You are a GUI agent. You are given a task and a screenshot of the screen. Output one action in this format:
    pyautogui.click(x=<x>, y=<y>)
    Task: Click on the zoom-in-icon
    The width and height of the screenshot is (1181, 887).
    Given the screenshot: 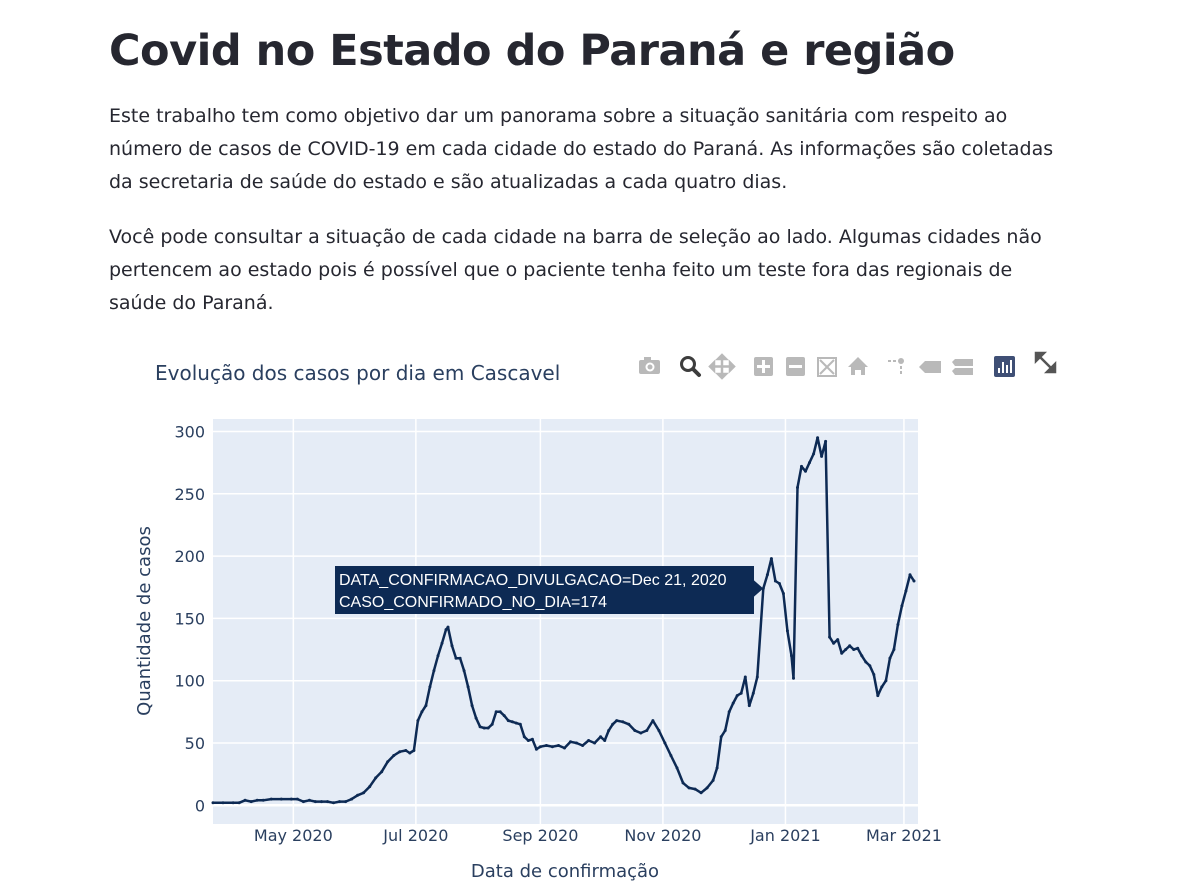 What is the action you would take?
    pyautogui.click(x=763, y=366)
    